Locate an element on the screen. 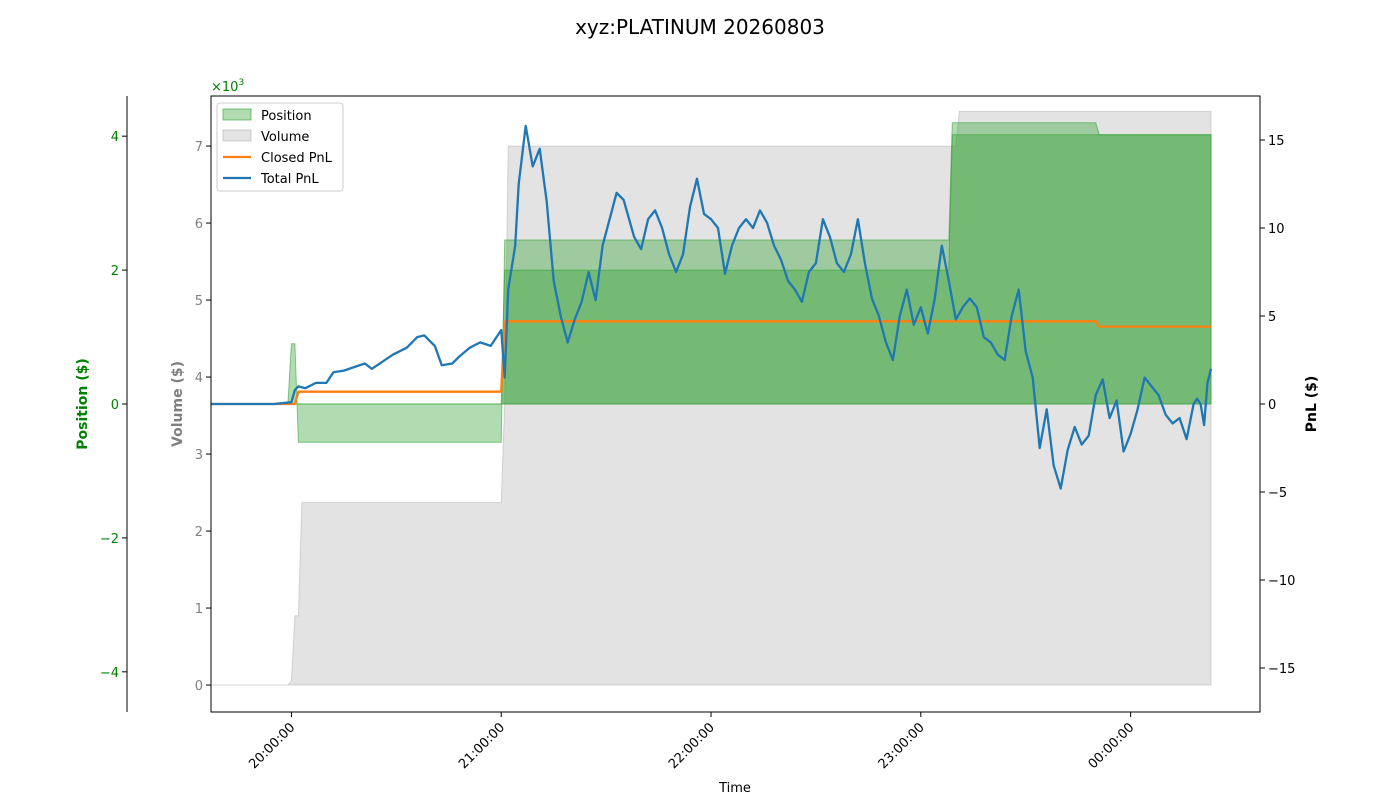 The height and width of the screenshot is (800, 1400). pnl-tick-label-1: 15 is located at coordinates (1276, 141).